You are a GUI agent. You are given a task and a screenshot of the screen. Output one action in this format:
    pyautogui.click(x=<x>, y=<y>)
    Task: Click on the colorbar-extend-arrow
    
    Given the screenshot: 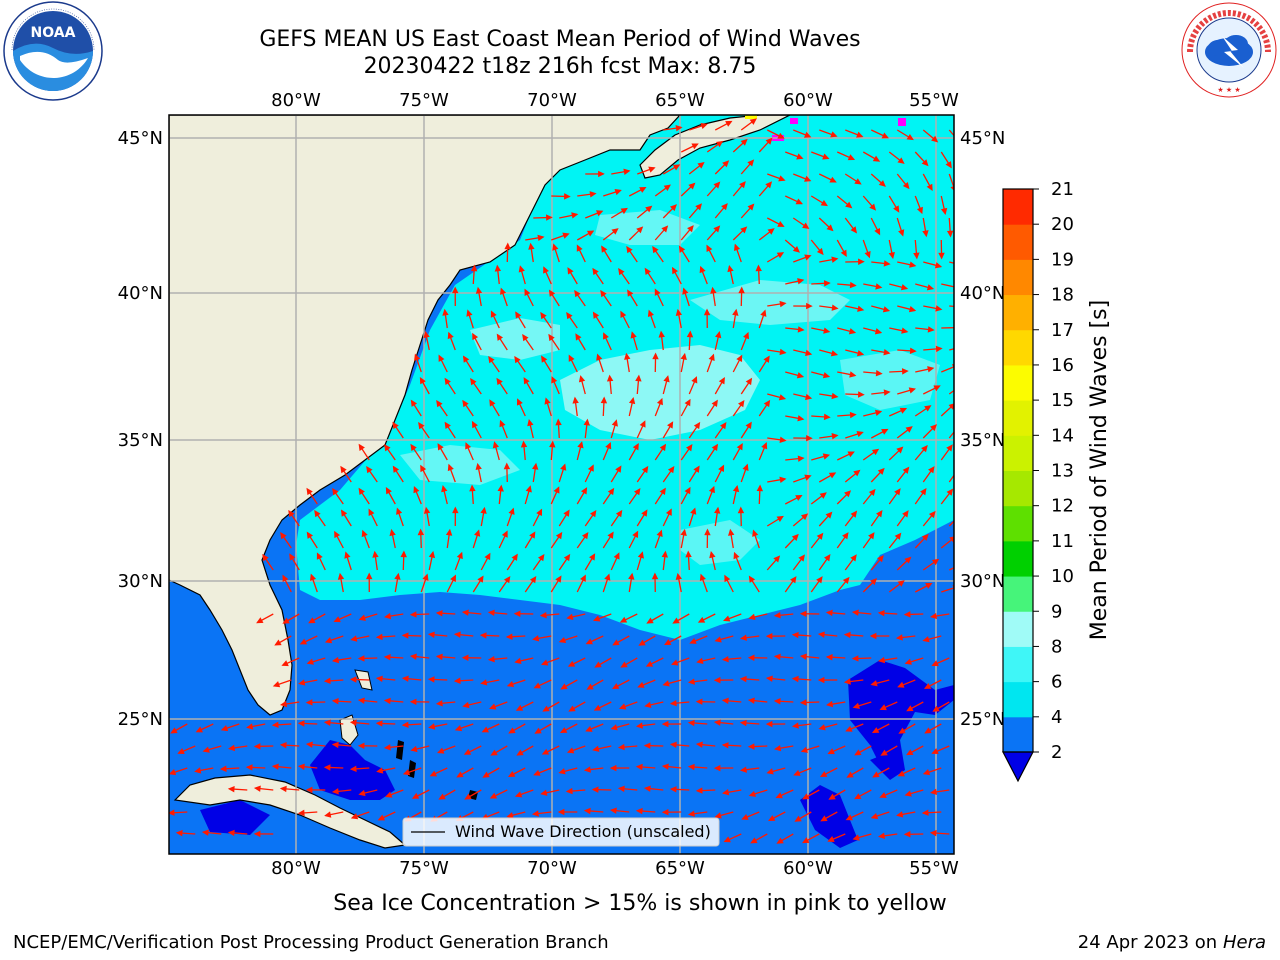 What is the action you would take?
    pyautogui.click(x=1018, y=767)
    